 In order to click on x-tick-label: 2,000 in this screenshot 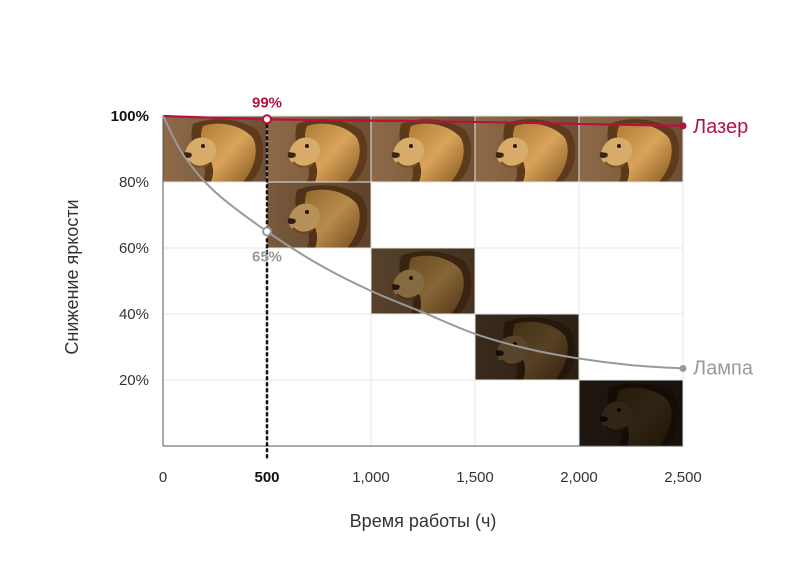, I will do `click(579, 477)`.